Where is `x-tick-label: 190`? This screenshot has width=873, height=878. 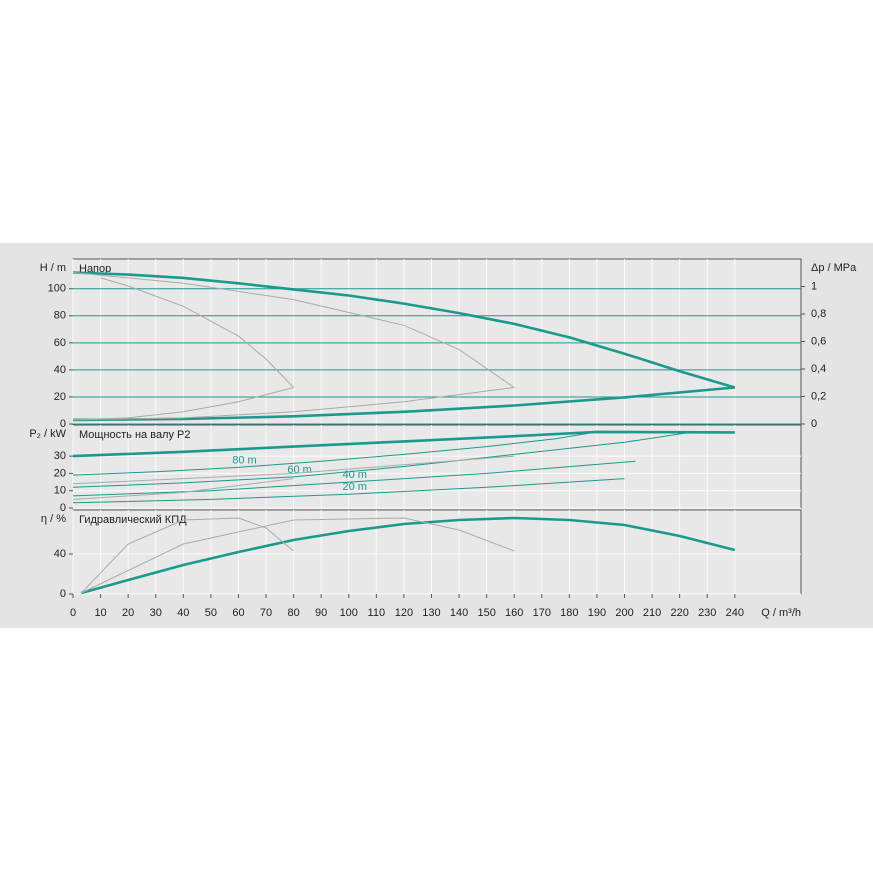
x-tick-label: 190 is located at coordinates (597, 613).